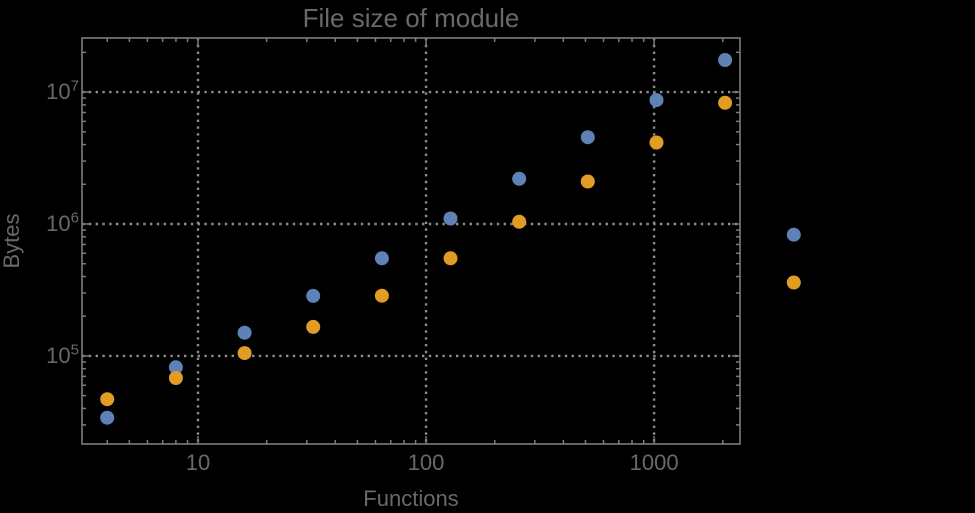  Describe the element at coordinates (62, 222) in the screenshot. I see `y-tick-label: 10⁶` at that location.